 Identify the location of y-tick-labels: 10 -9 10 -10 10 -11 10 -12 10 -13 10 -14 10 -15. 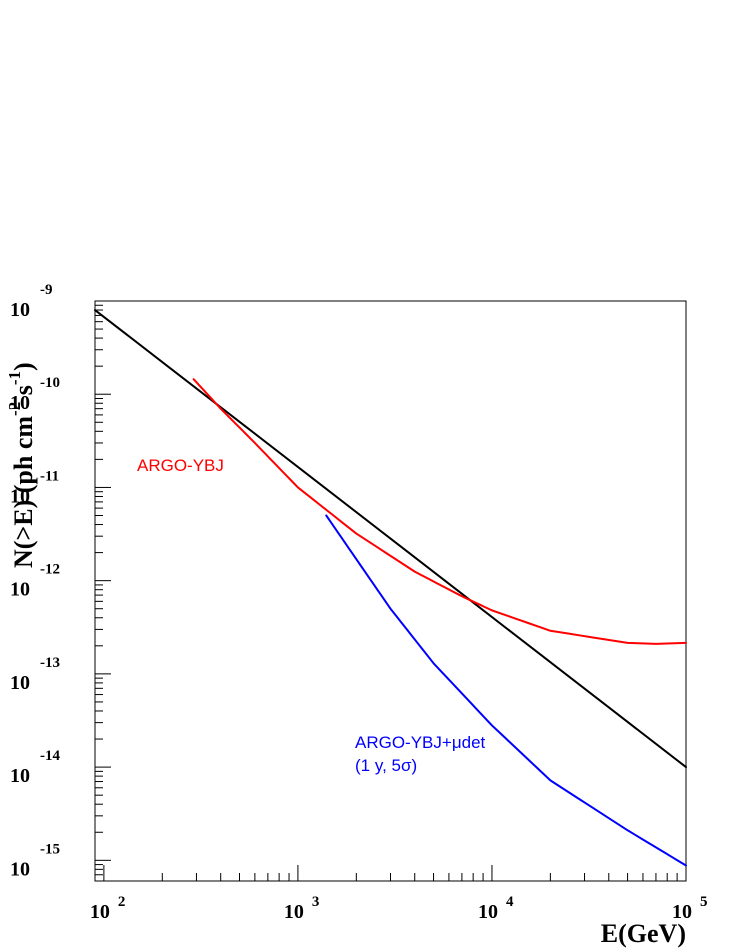
(35, 581).